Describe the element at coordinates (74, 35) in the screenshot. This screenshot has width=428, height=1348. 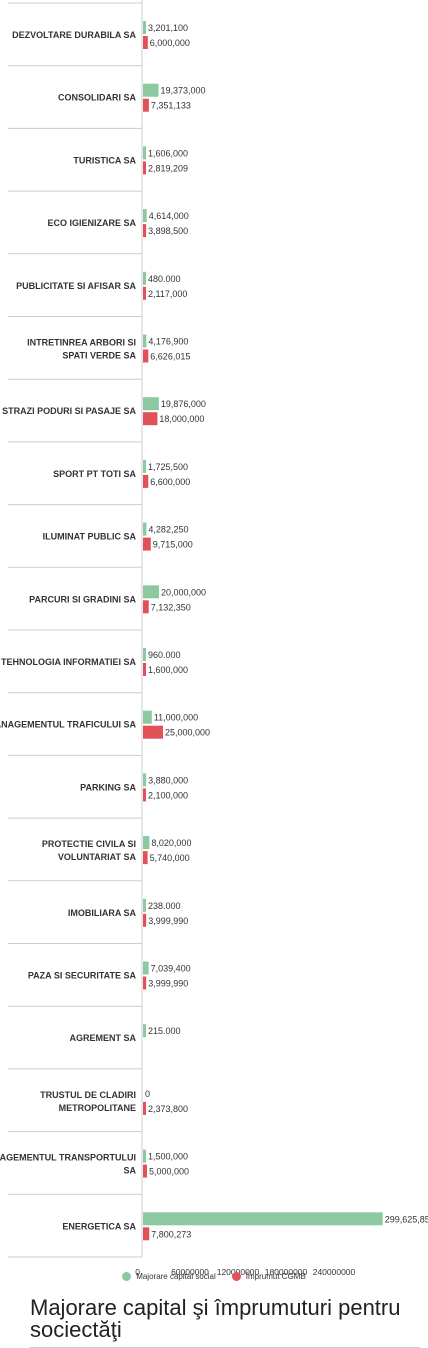
I see `category-label: DEZVOLTARE DURABILA SA` at that location.